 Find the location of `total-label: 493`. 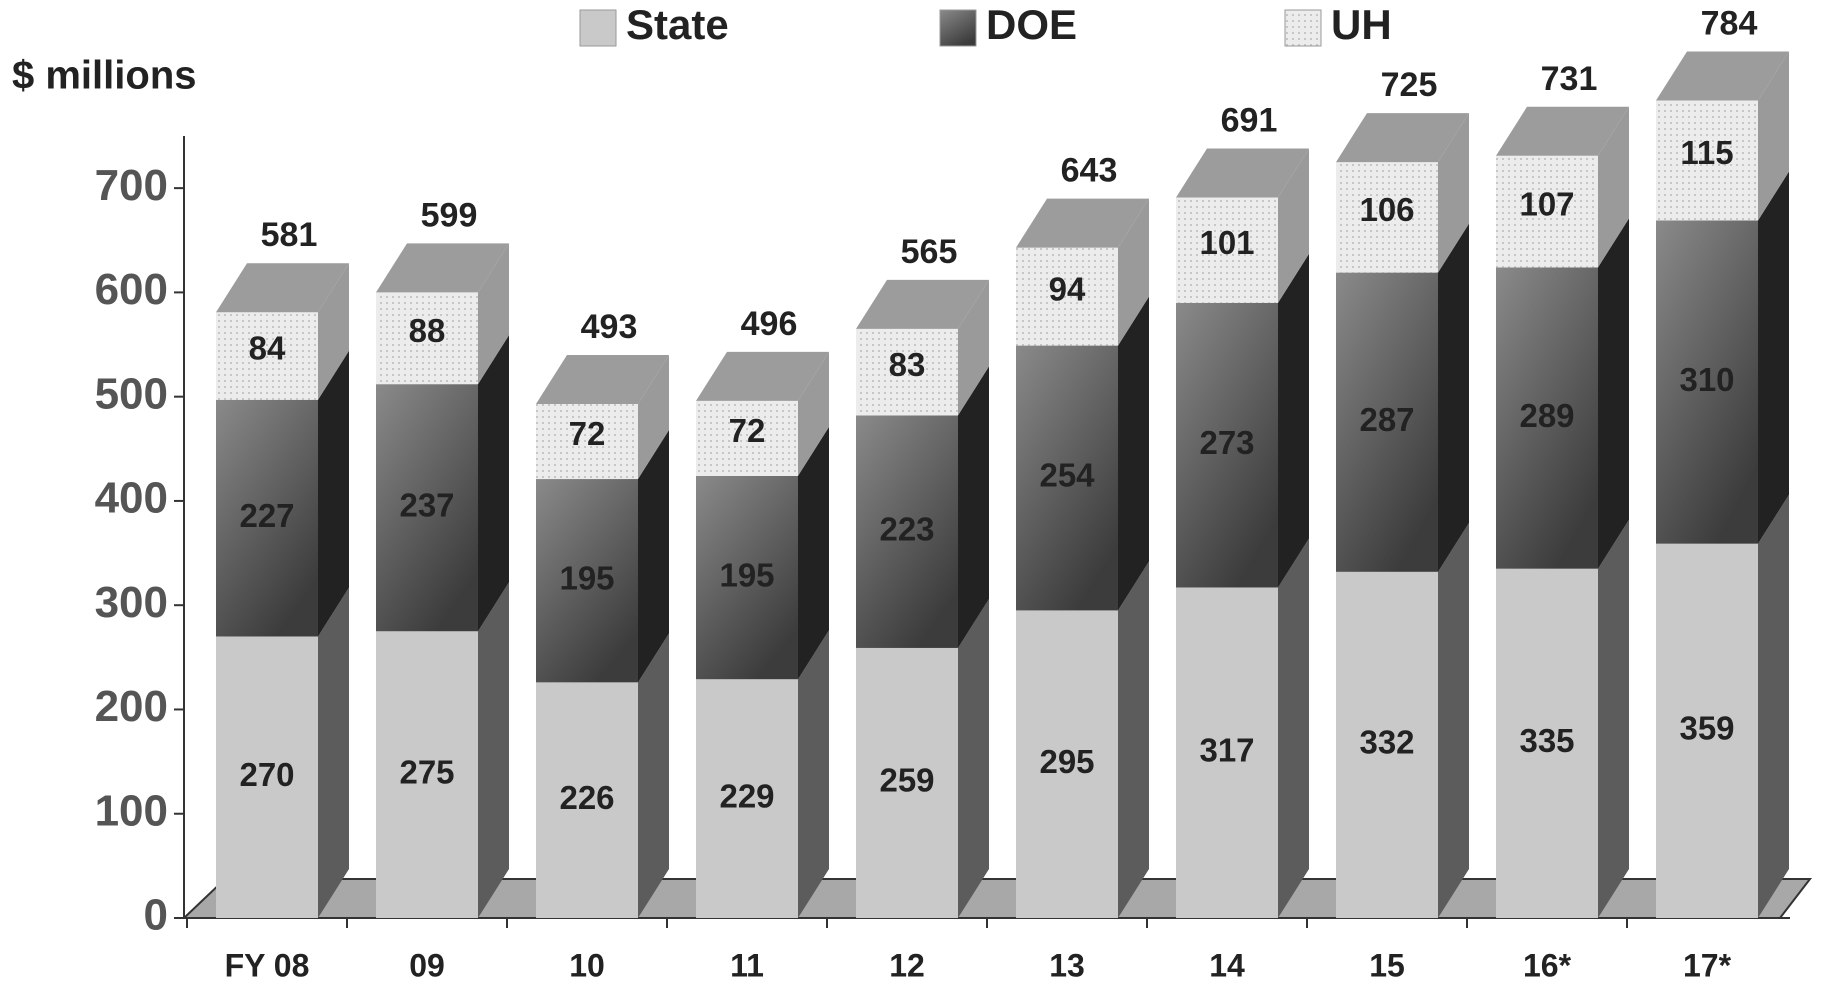

total-label: 493 is located at coordinates (609, 327).